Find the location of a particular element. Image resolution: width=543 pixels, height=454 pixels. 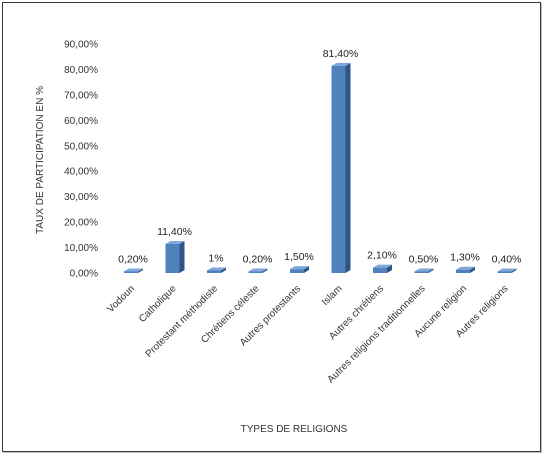

data-label: 0,40% is located at coordinates (507, 260).